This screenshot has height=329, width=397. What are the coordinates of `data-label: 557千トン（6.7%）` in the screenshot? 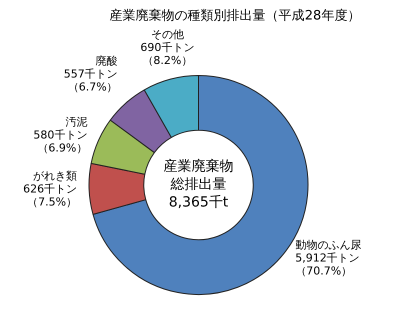 It's located at (91, 81).